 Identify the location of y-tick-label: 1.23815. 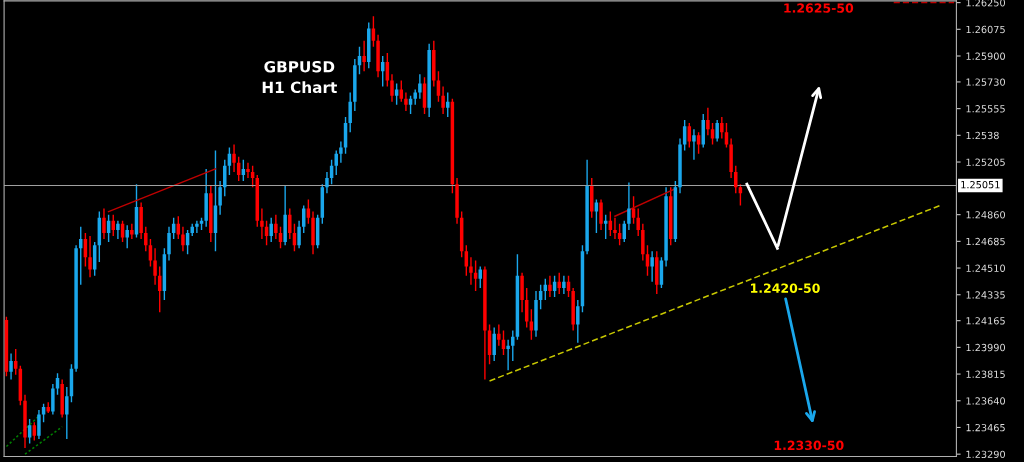
(985, 374).